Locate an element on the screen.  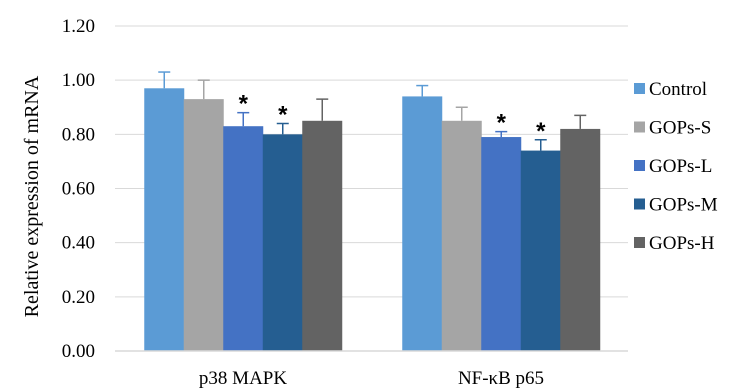
significance-markers: * * * * is located at coordinates (393, 118).